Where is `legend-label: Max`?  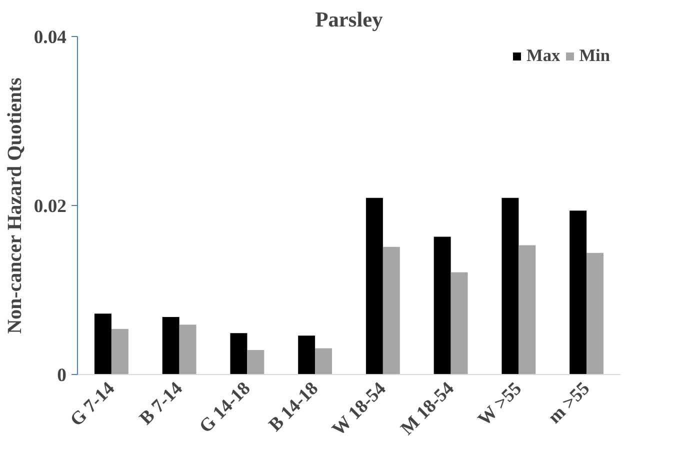 legend-label: Max is located at coordinates (543, 56).